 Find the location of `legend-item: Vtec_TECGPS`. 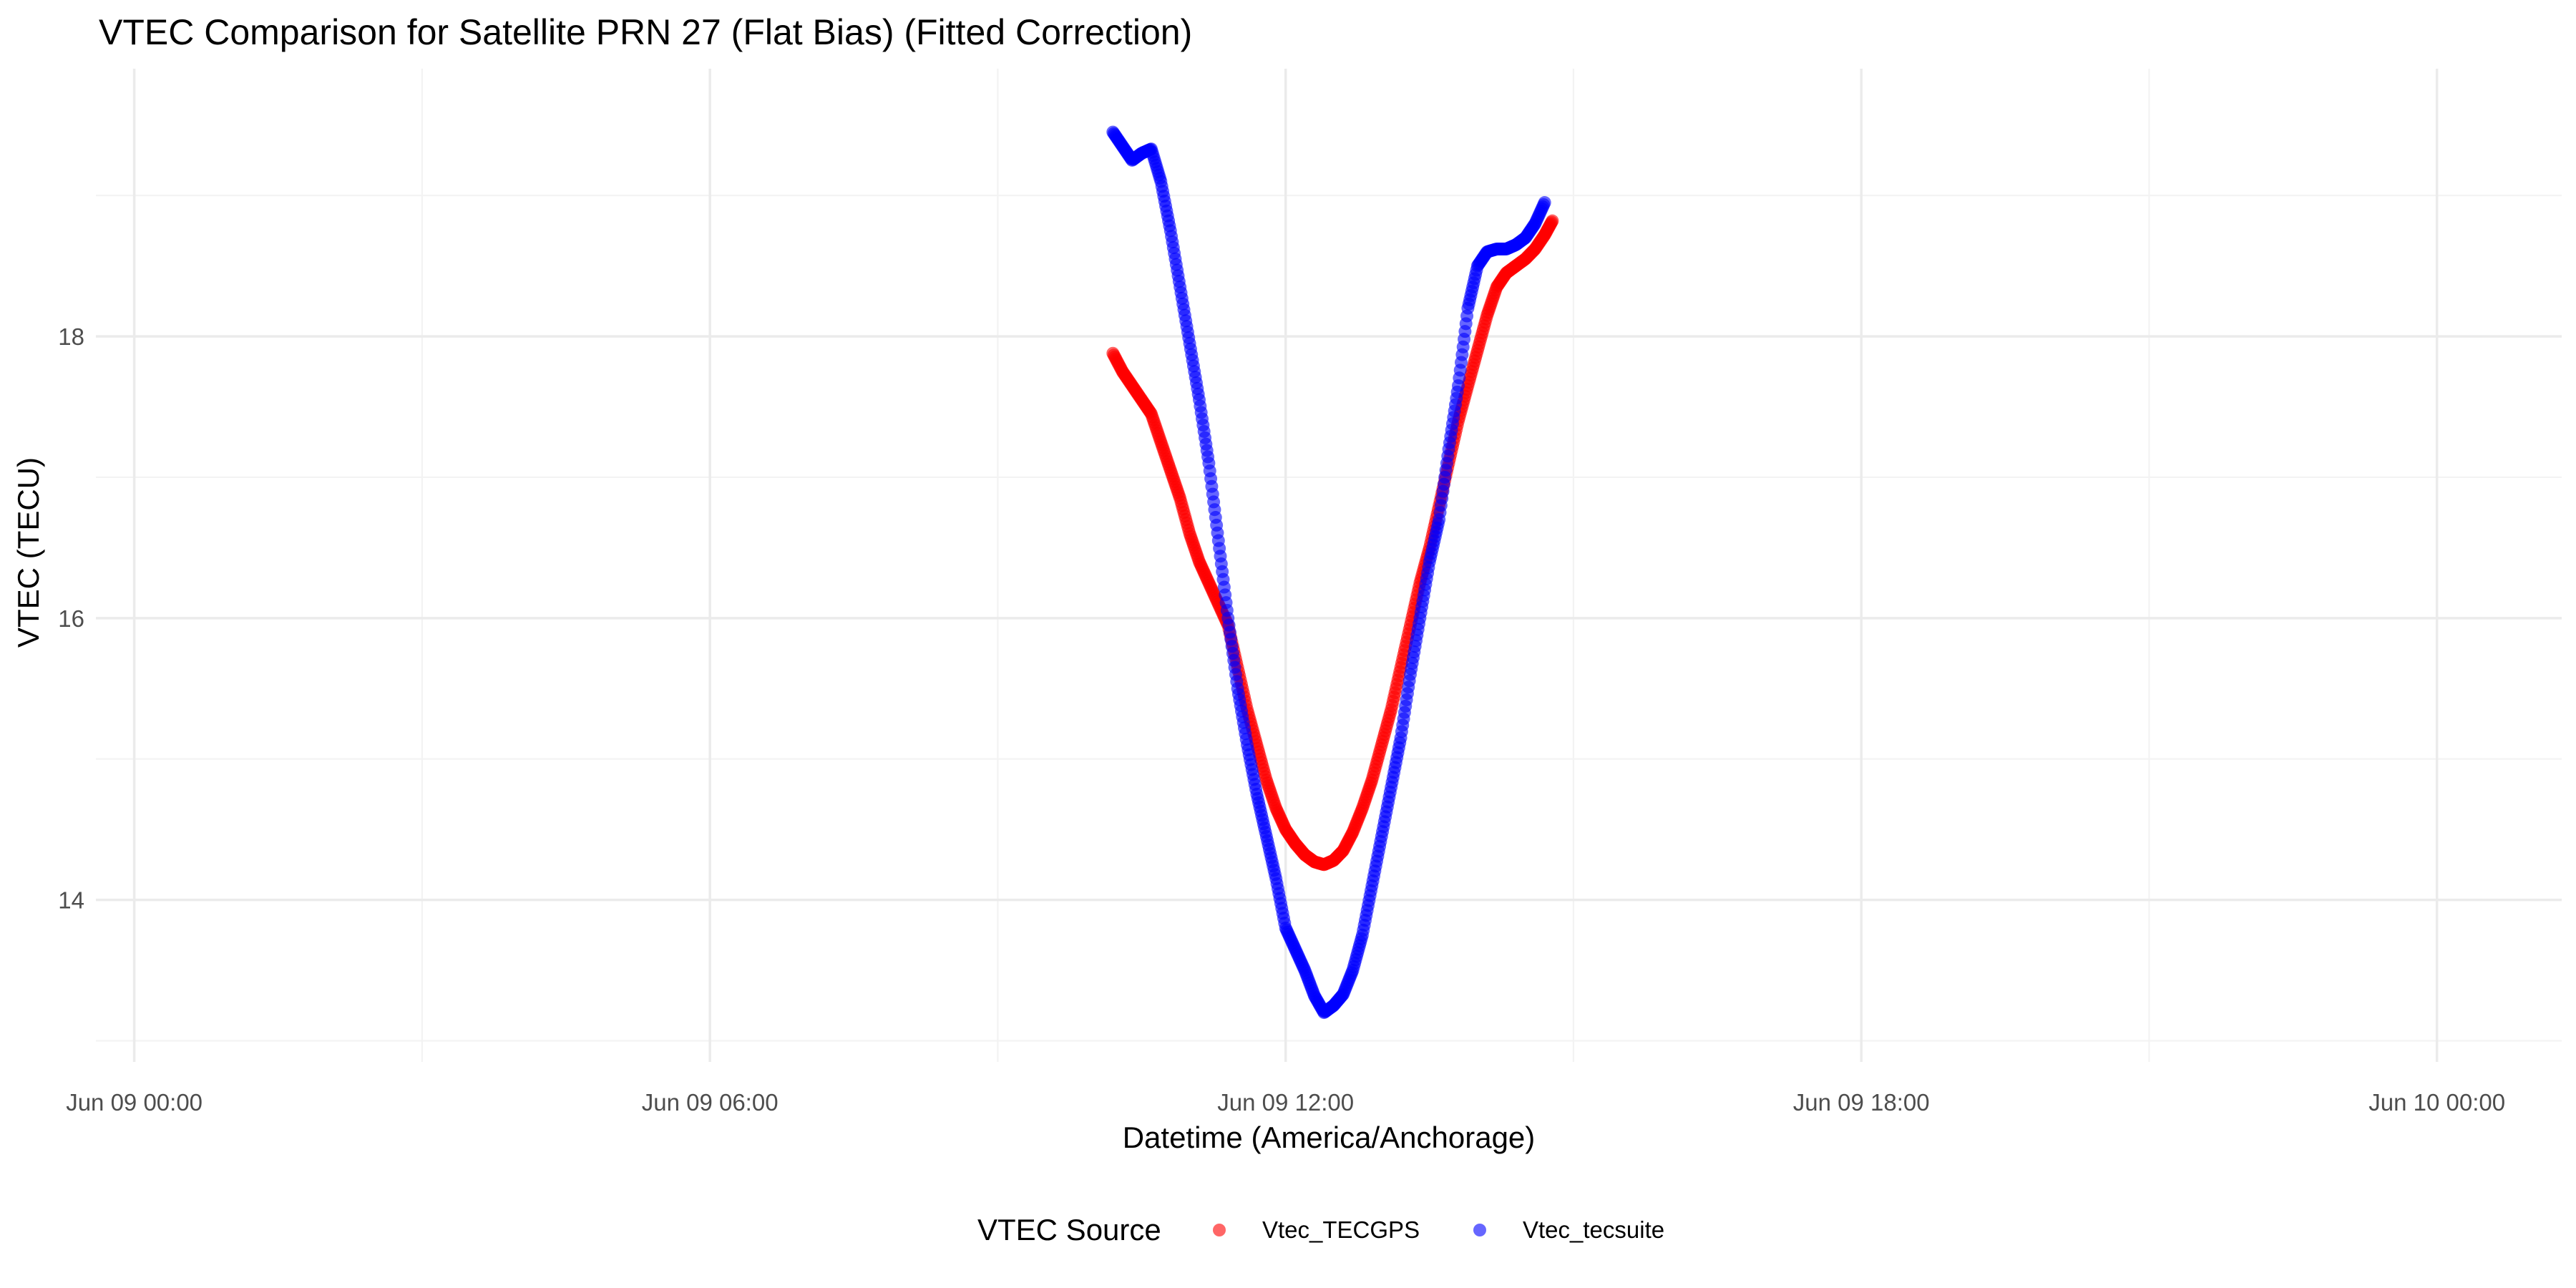

legend-item: Vtec_TECGPS is located at coordinates (1316, 1229).